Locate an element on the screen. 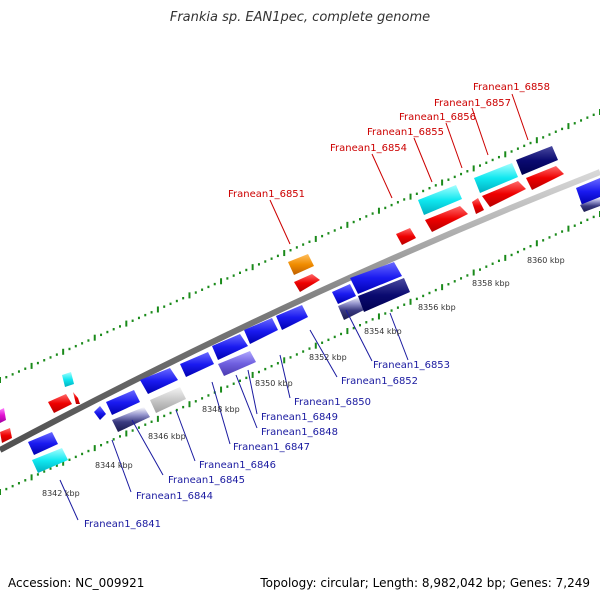 This screenshot has height=600, width=600. gene-label: Franean1_6855 is located at coordinates (405, 132).